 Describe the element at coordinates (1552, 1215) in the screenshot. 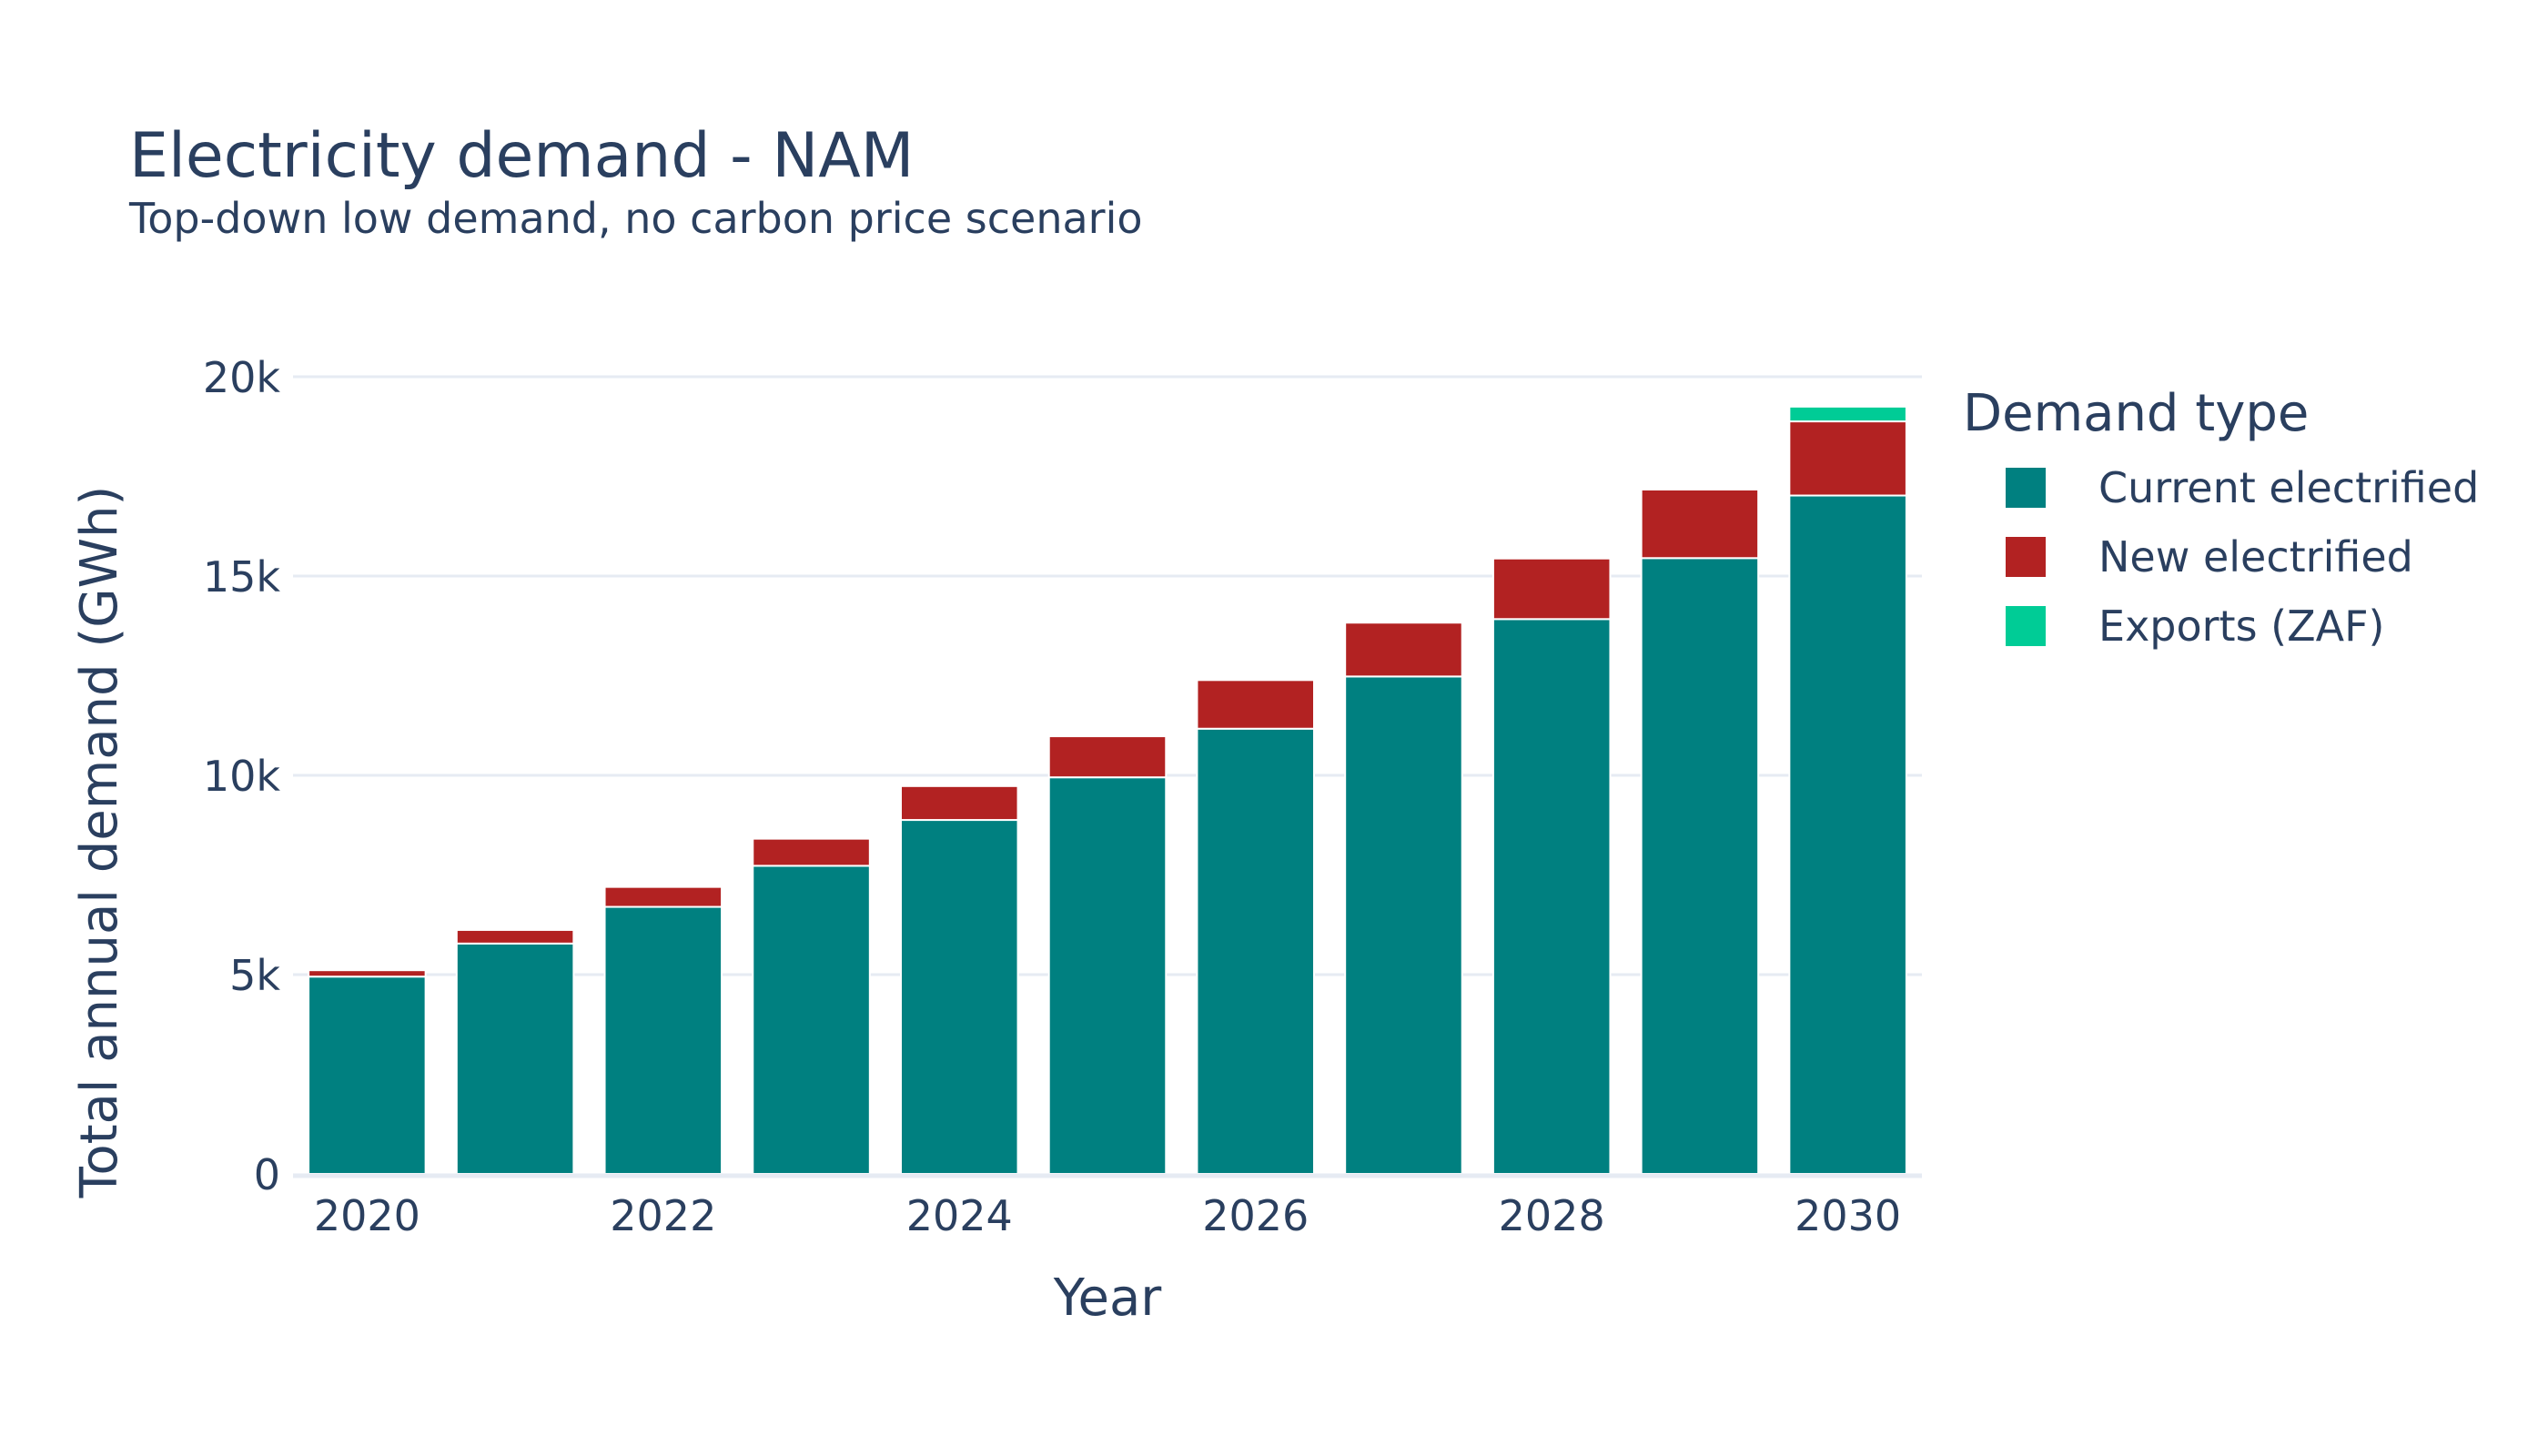

I see `x-tick-label: 2028` at that location.